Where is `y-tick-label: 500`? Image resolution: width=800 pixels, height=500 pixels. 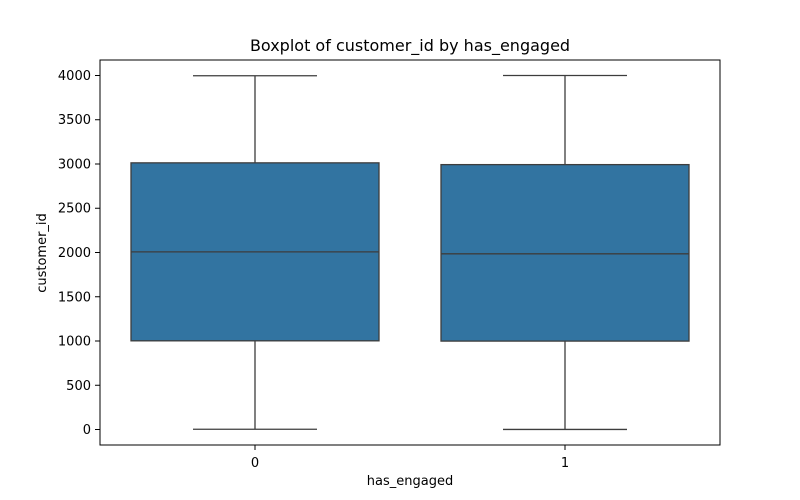 y-tick-label: 500 is located at coordinates (78, 386).